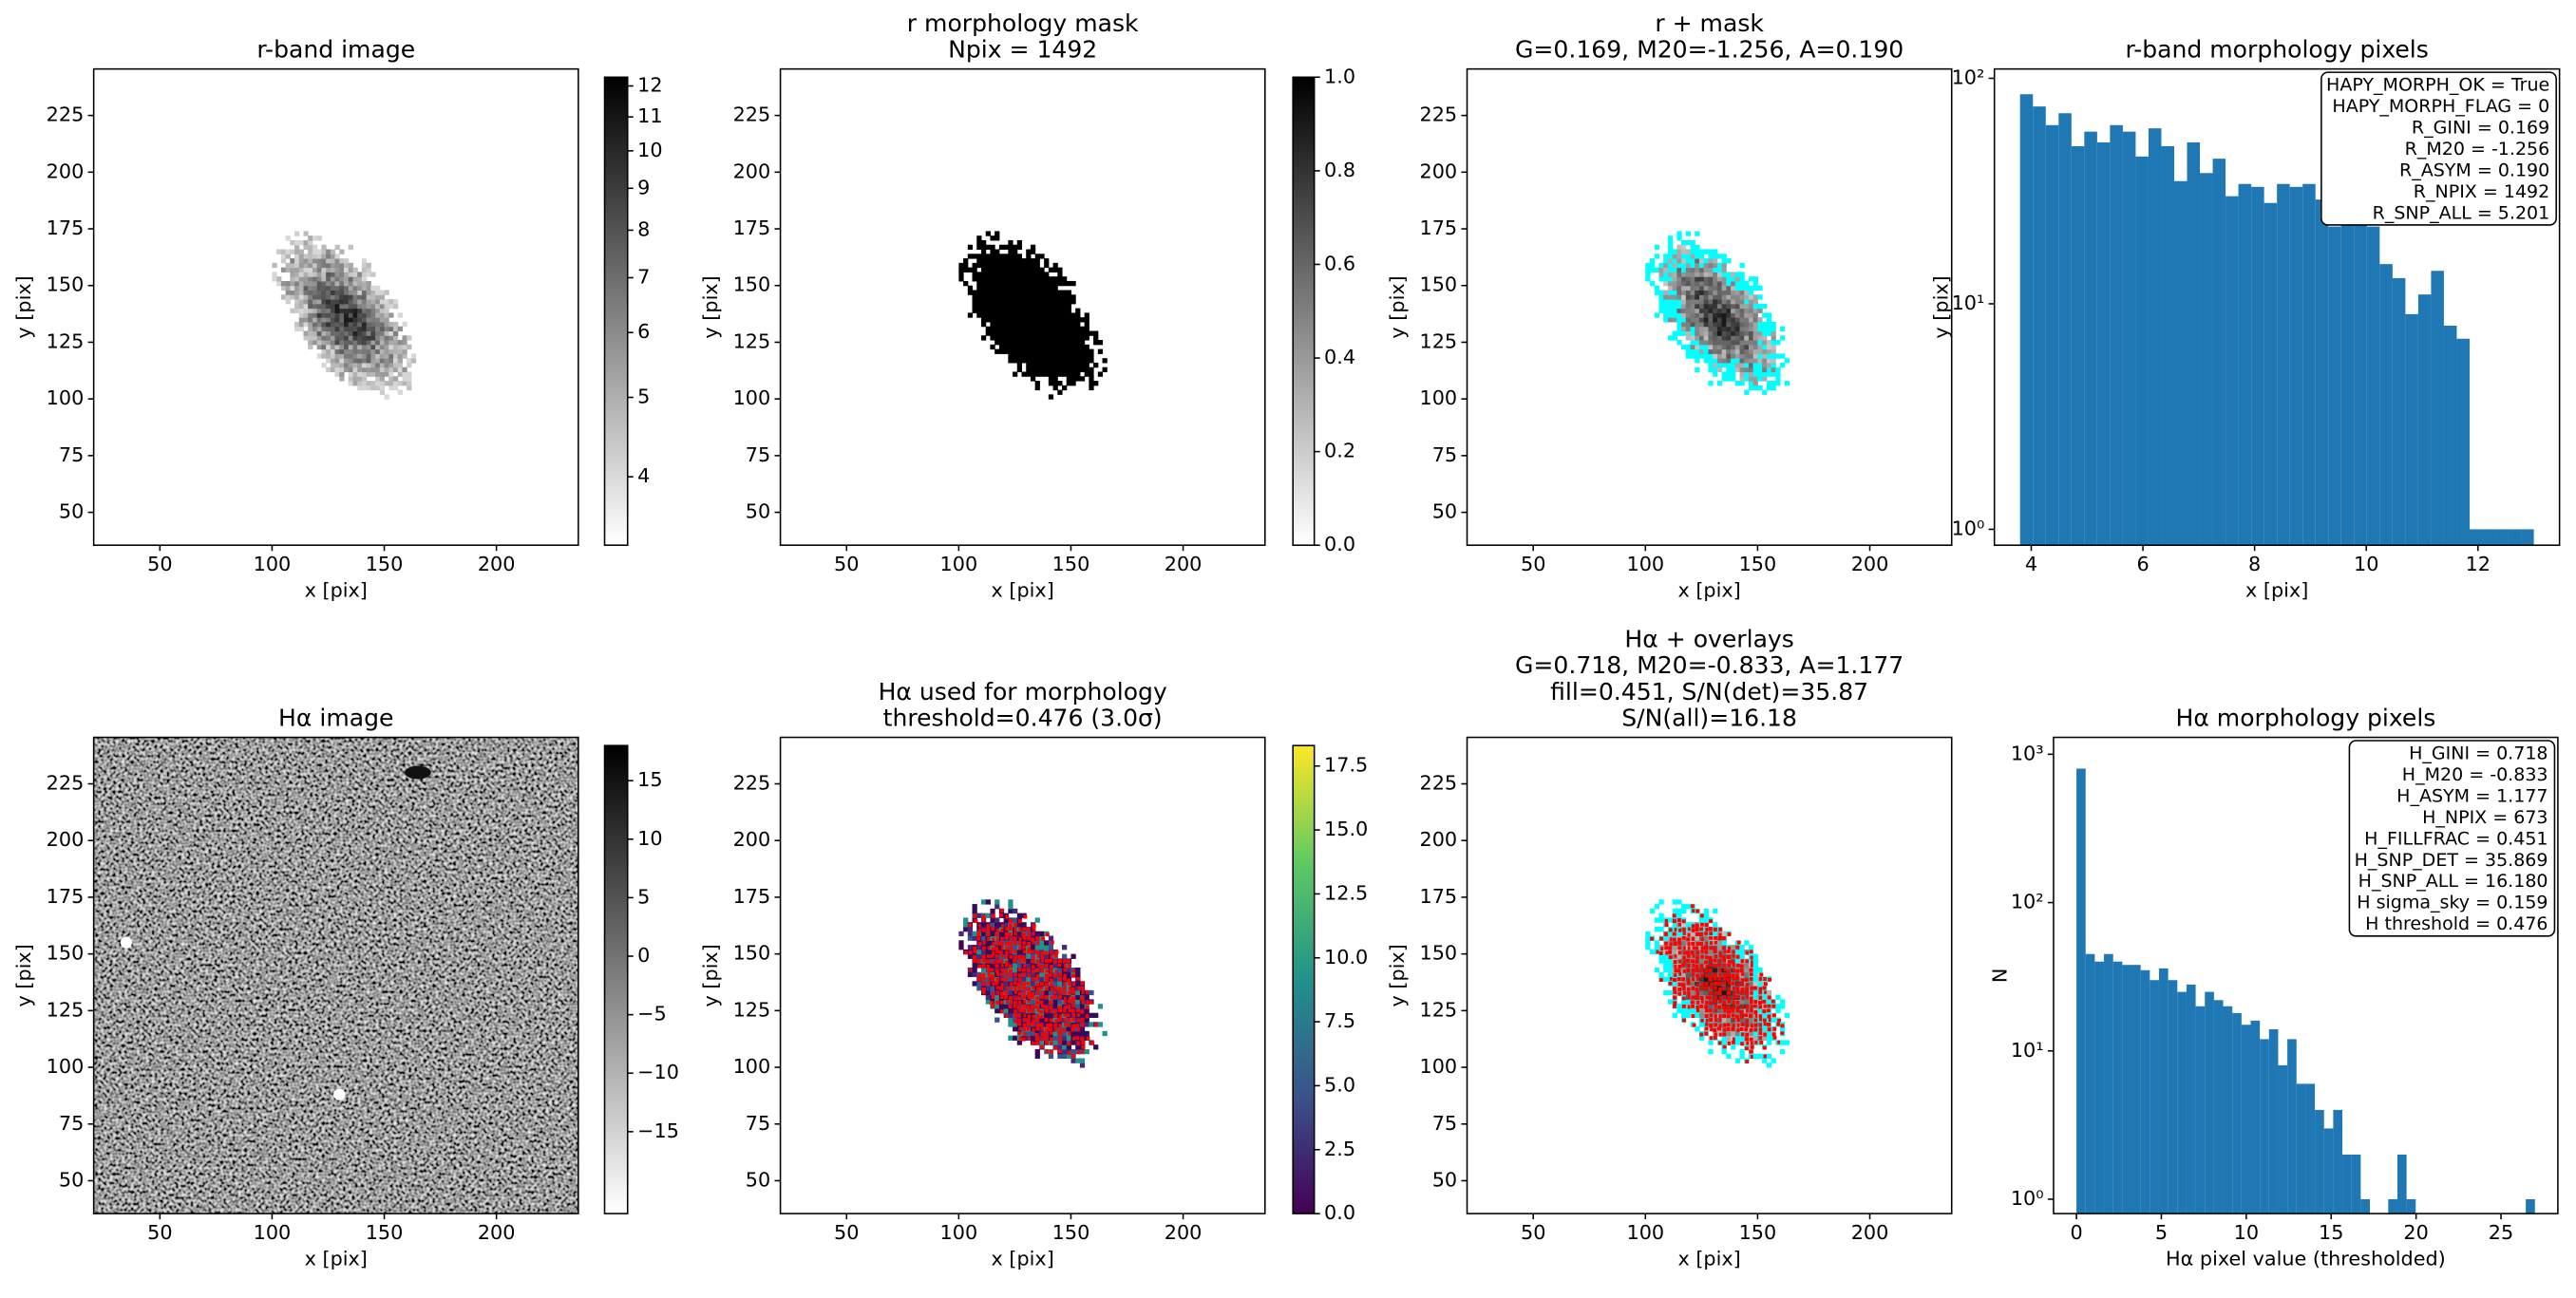  I want to click on x-tick-label: 50, so click(159, 564).